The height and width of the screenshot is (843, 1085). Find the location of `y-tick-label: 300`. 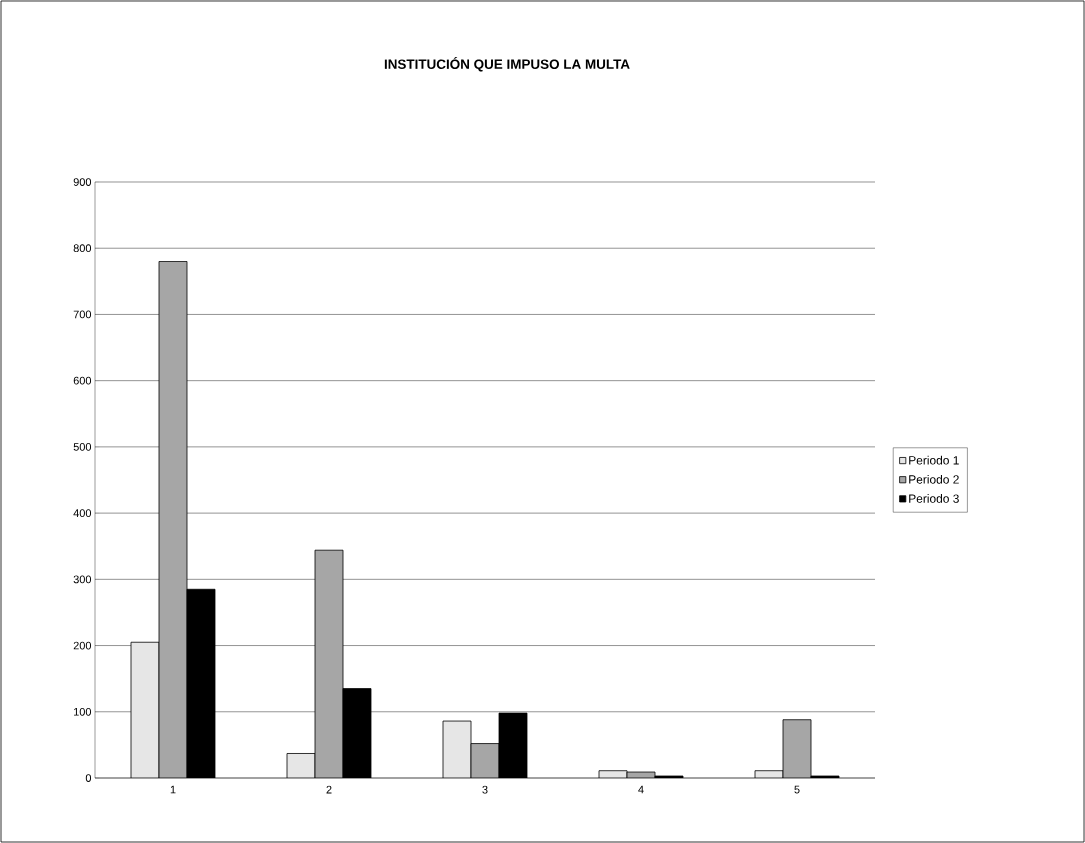

y-tick-label: 300 is located at coordinates (82, 579).